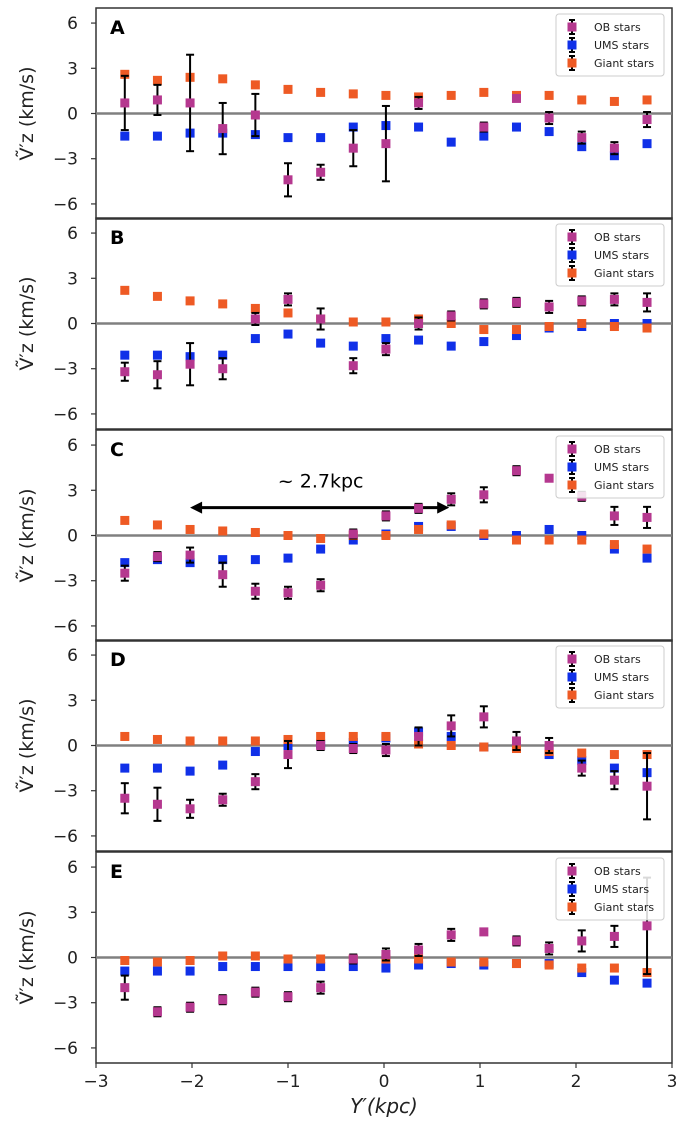 Image resolution: width=692 pixels, height=1132 pixels. Describe the element at coordinates (72, 701) in the screenshot. I see `y-tick-label: 3` at that location.